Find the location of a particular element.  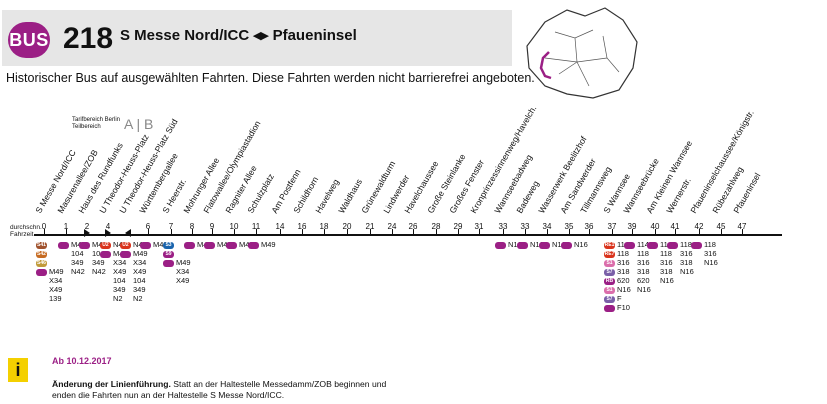

stop-minute: 20 is located at coordinates (347, 226).